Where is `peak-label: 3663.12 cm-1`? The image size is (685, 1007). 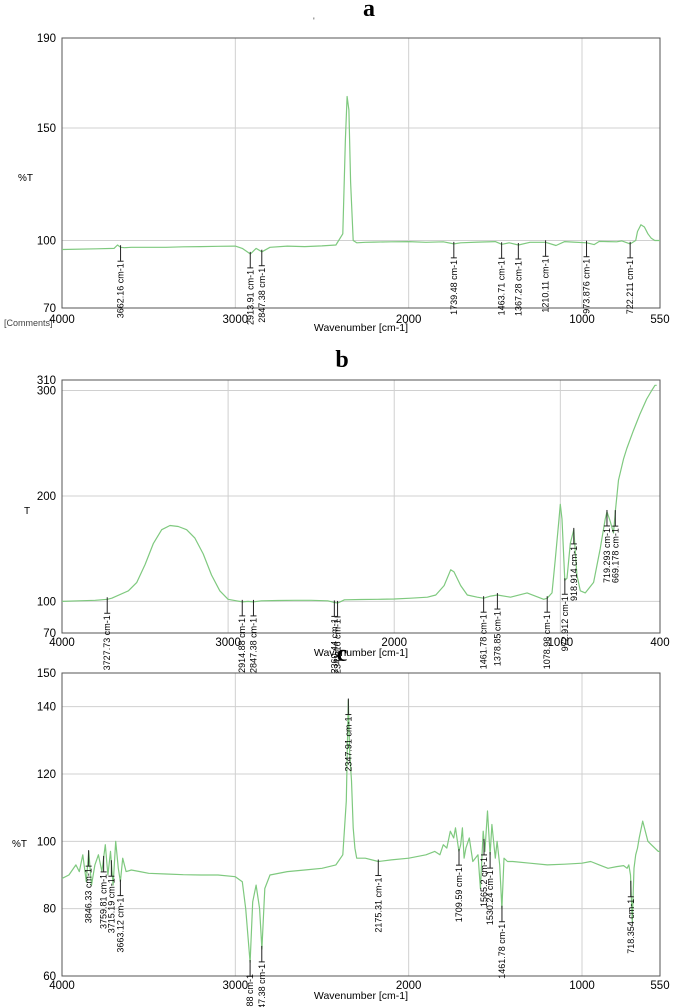 peak-label: 3663.12 cm-1 is located at coordinates (120, 925).